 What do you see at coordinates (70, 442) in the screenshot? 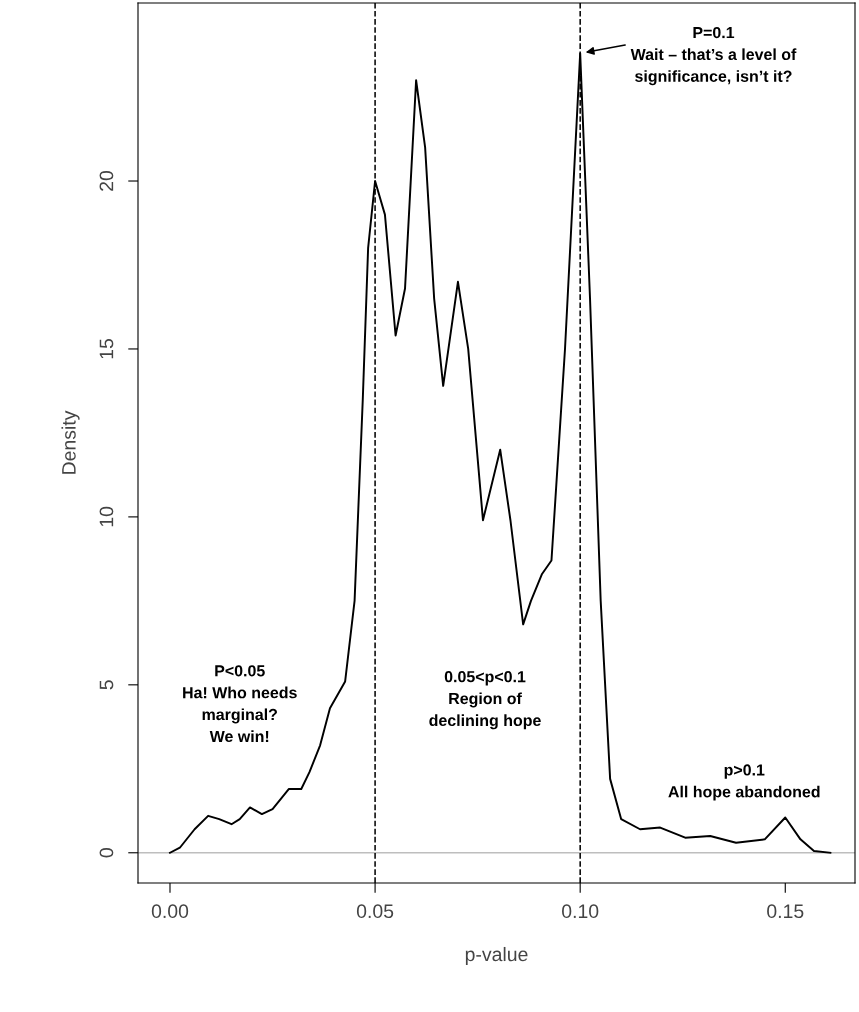
I see `y-axis-title: Density` at bounding box center [70, 442].